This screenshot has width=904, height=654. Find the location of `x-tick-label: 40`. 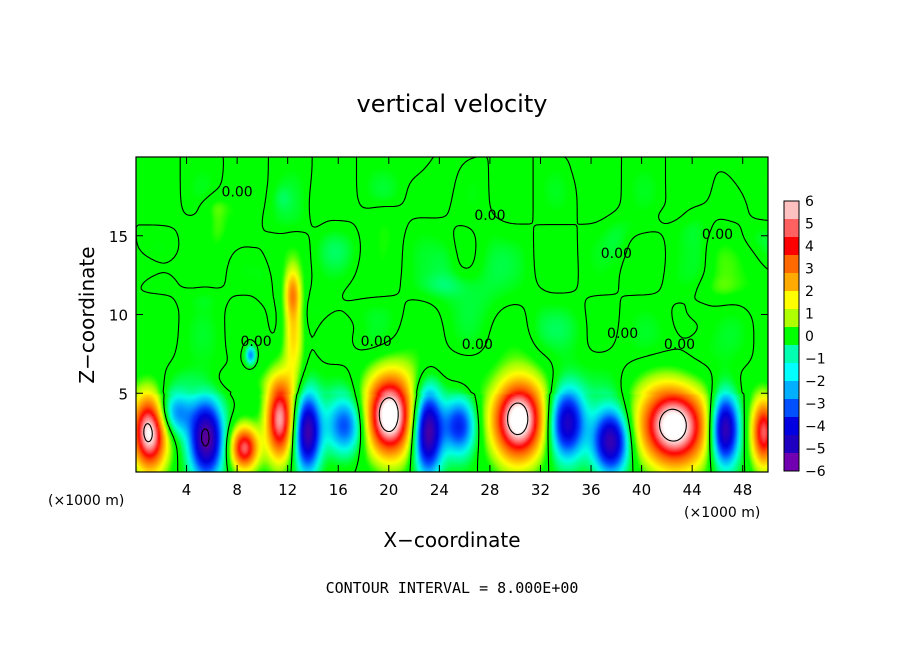

x-tick-label: 40 is located at coordinates (641, 490).